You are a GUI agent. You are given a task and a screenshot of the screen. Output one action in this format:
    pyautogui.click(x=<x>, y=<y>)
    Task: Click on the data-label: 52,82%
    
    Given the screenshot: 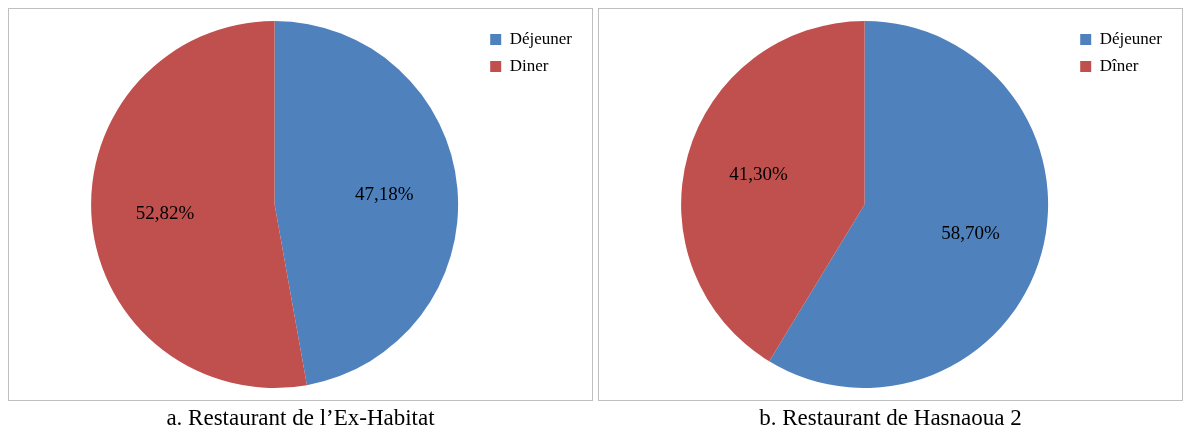 What is the action you would take?
    pyautogui.click(x=165, y=213)
    